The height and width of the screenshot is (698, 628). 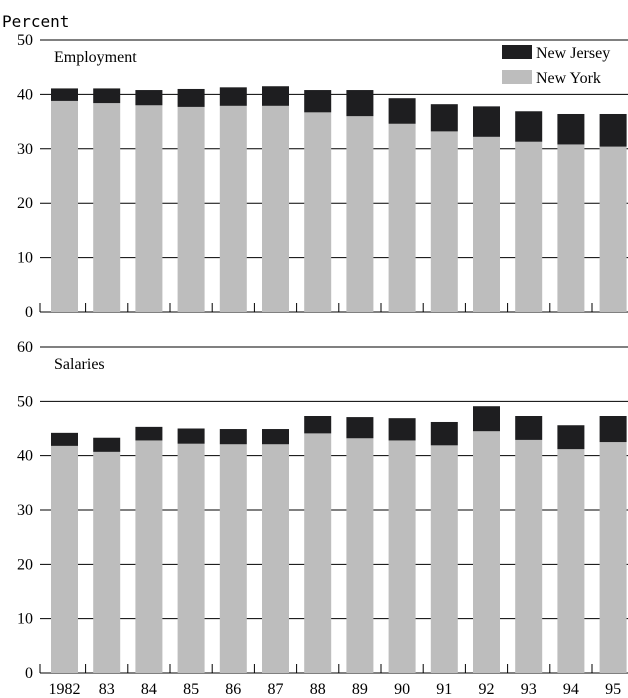 What do you see at coordinates (487, 689) in the screenshot?
I see `x-tick-label: 92` at bounding box center [487, 689].